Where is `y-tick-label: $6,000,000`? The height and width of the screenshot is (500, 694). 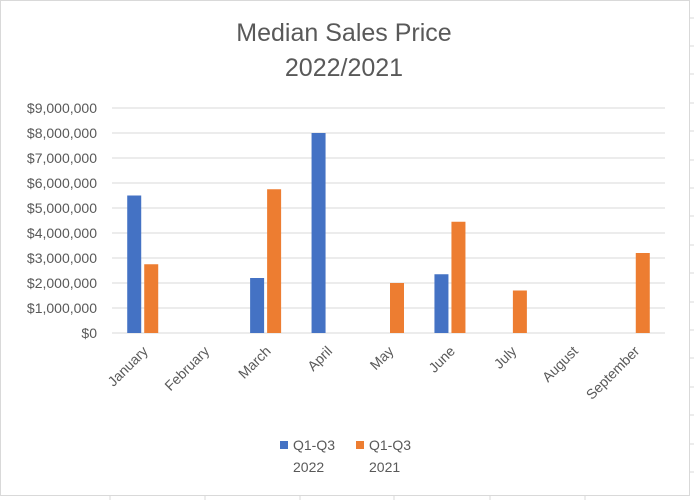 y-tick-label: $6,000,000 is located at coordinates (62, 183).